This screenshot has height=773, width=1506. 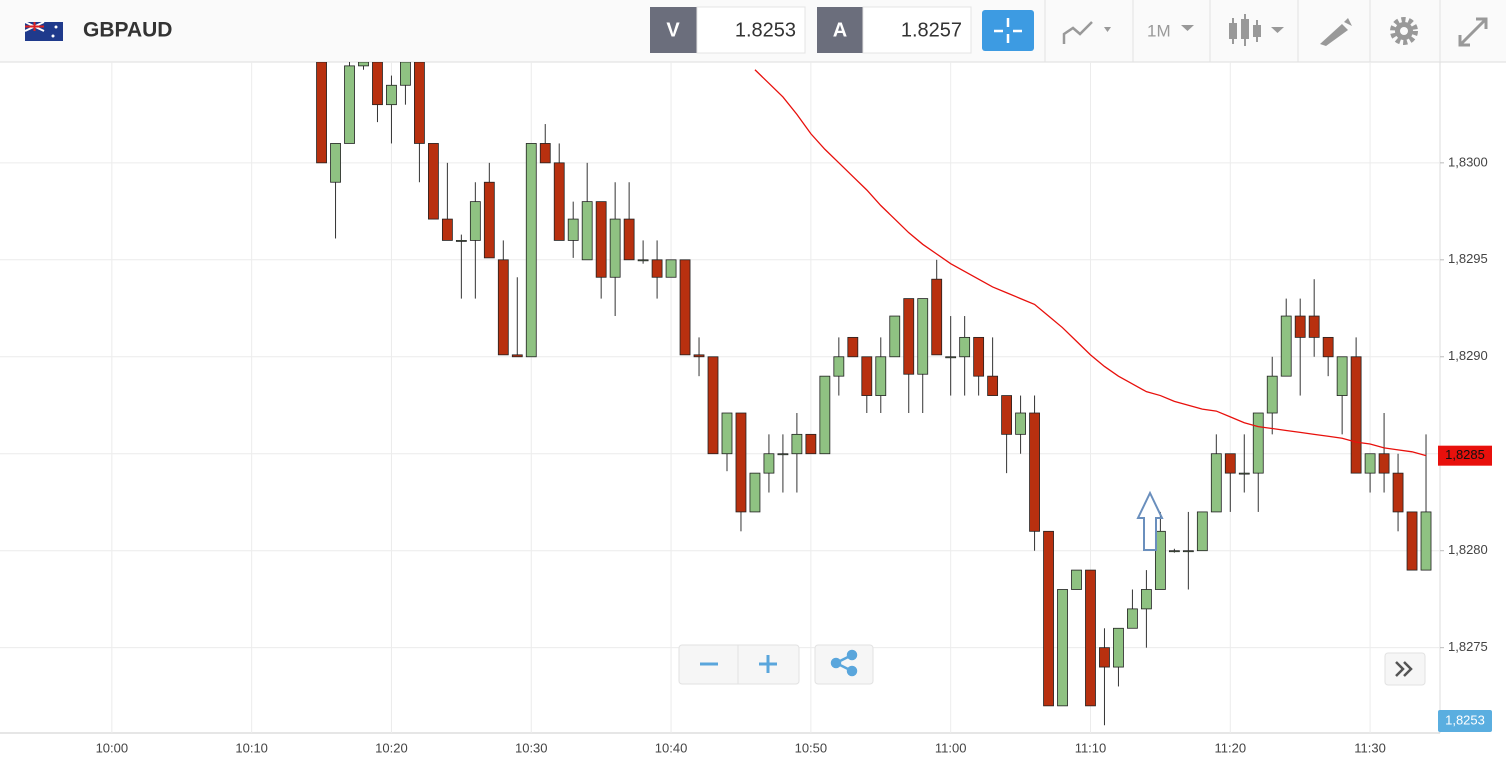 I want to click on zoom-in, so click(x=768, y=664).